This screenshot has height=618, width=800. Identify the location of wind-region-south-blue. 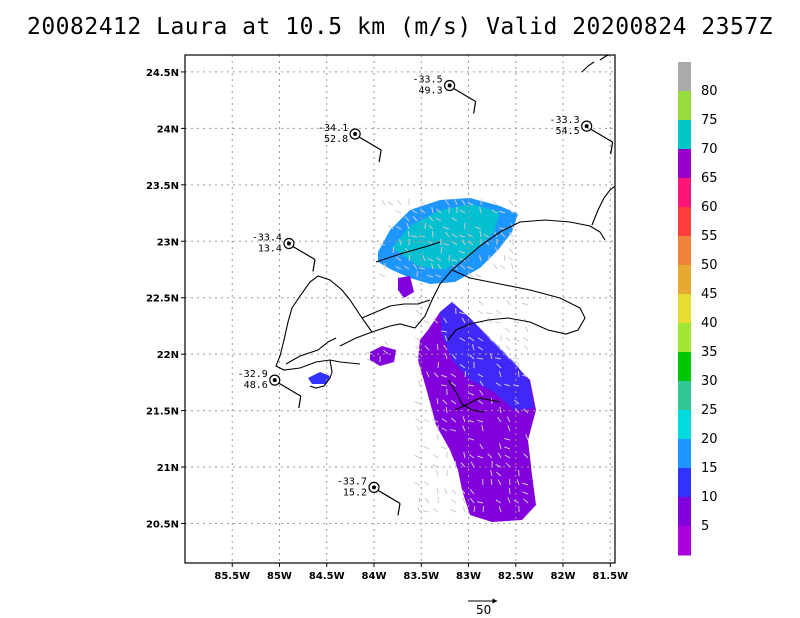
(487, 356).